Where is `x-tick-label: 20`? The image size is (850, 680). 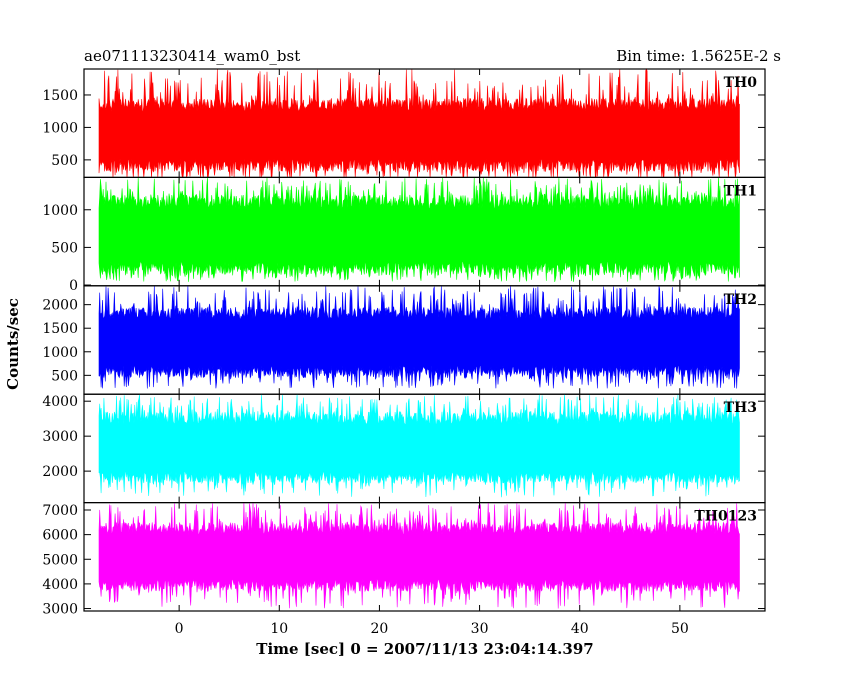 x-tick-label: 20 is located at coordinates (380, 629).